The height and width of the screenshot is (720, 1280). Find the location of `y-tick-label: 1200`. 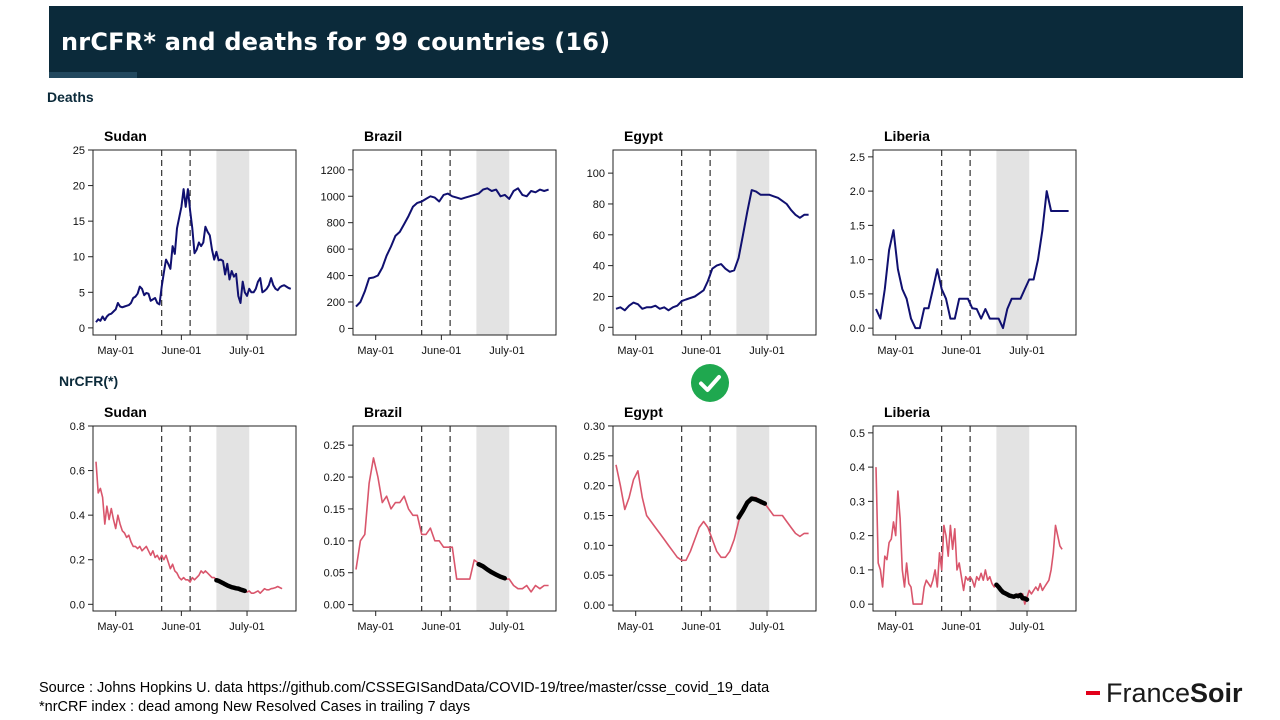

y-tick-label: 1200 is located at coordinates (333, 171).